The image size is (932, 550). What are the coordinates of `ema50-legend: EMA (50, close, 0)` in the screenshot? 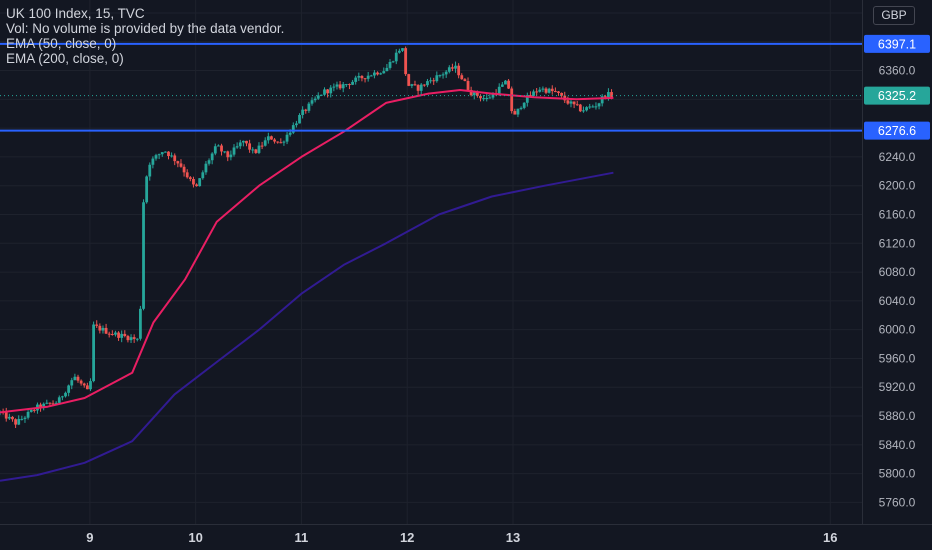 It's located at (61, 43).